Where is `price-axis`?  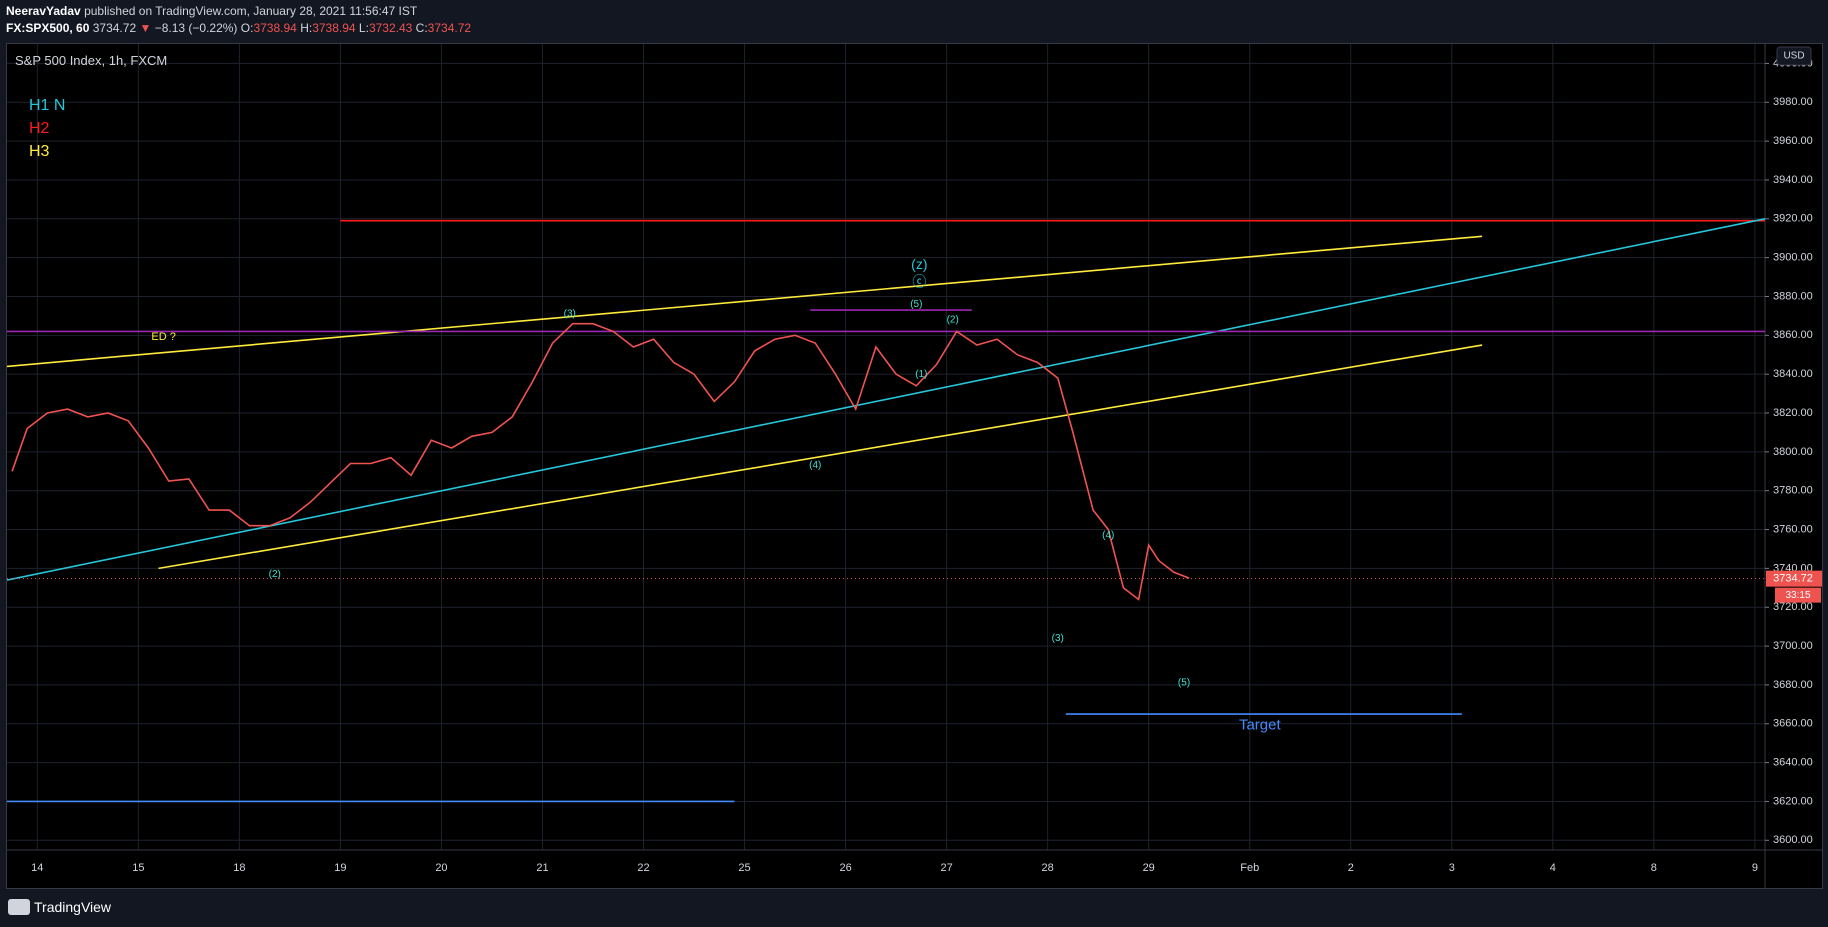
price-axis is located at coordinates (1793, 466).